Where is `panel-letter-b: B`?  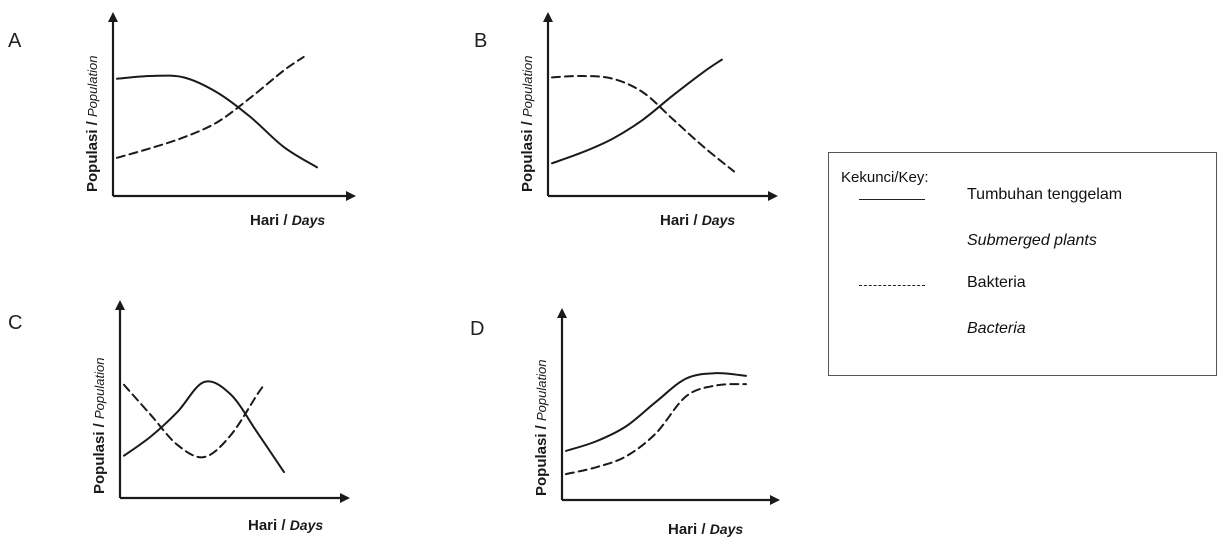
panel-letter-b: B is located at coordinates (481, 41).